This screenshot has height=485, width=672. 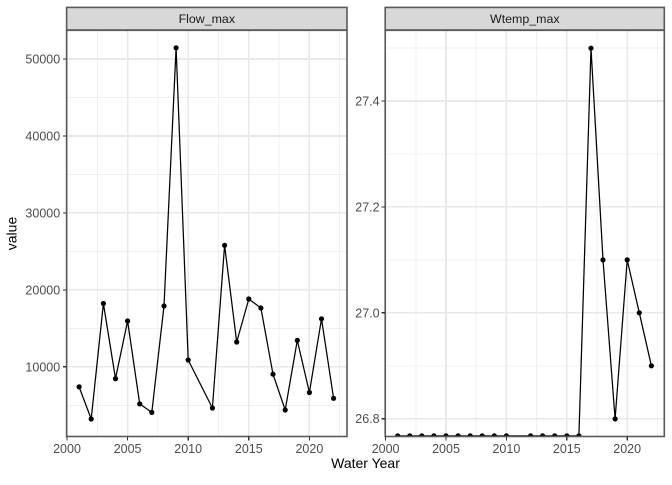 What do you see at coordinates (42, 213) in the screenshot?
I see `svg-text: 30000` at bounding box center [42, 213].